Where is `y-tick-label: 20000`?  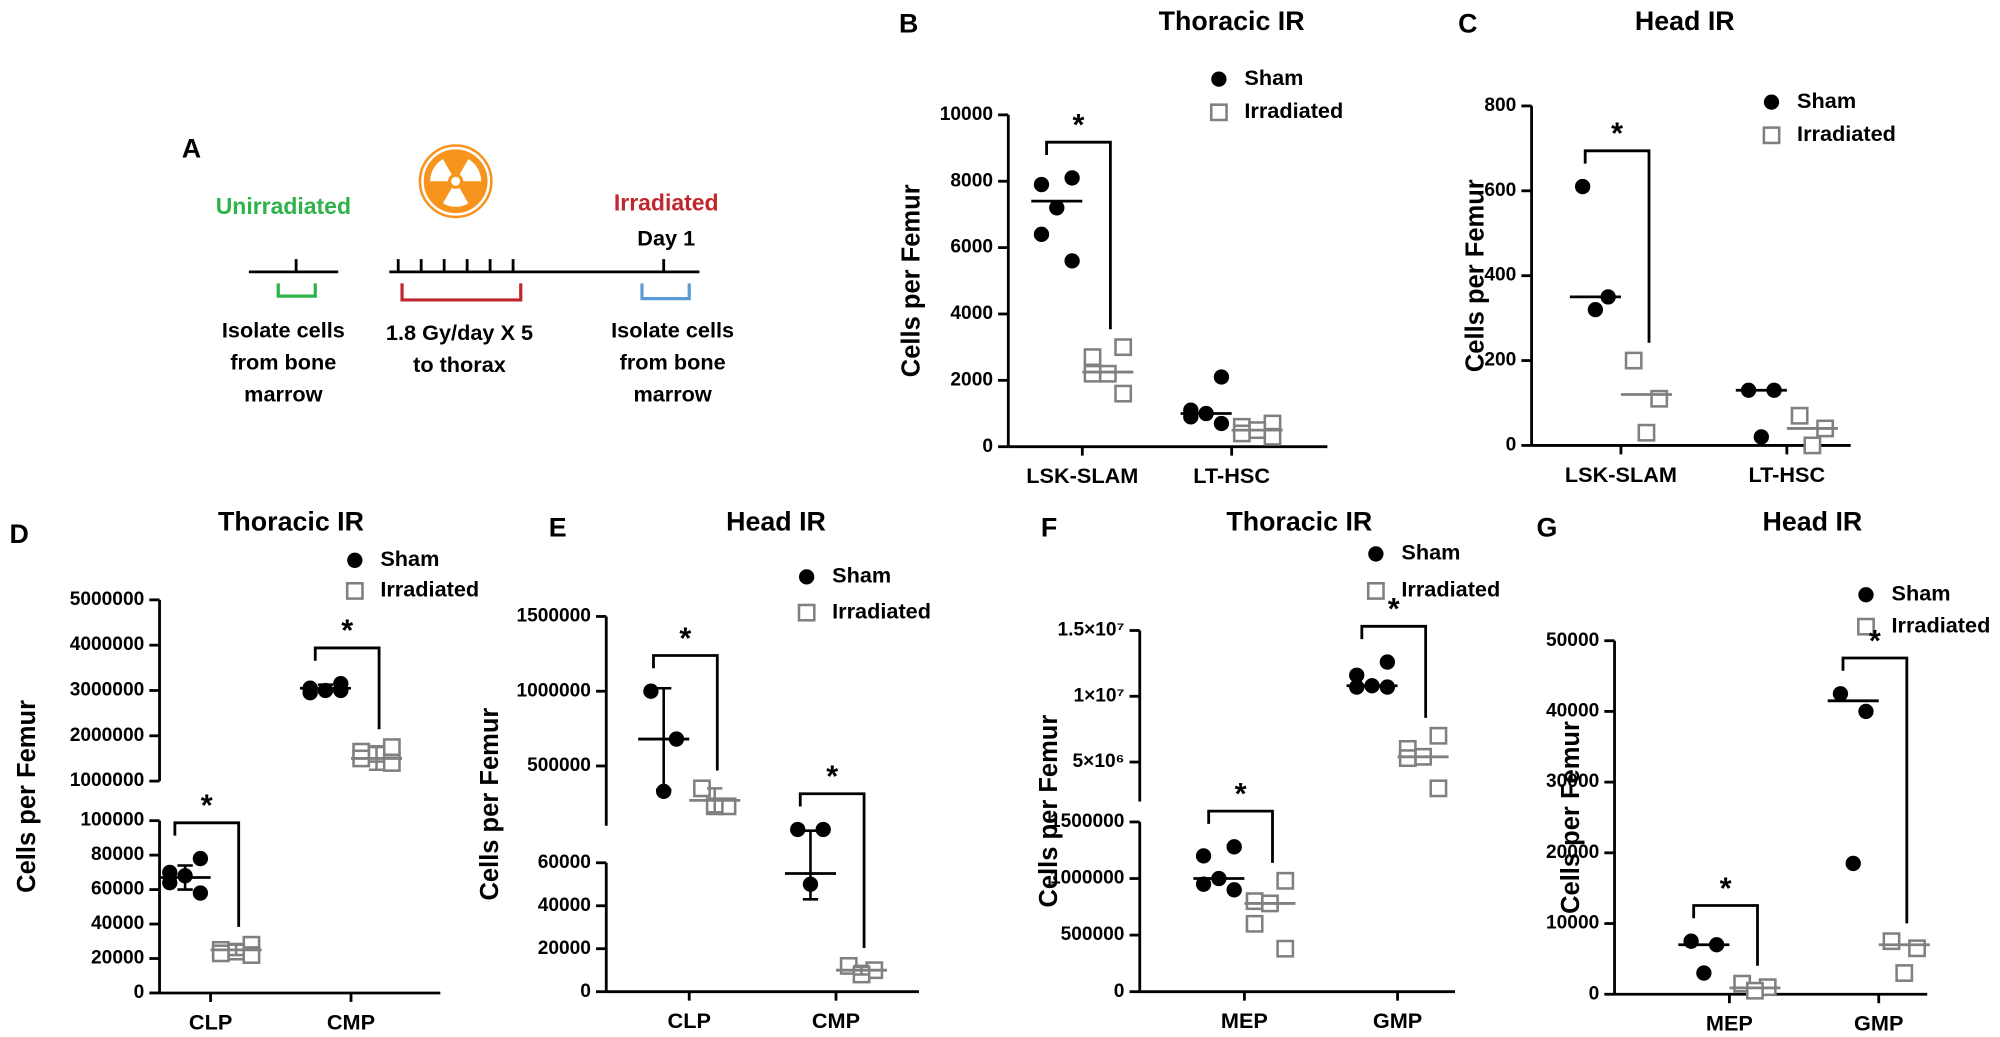 y-tick-label: 20000 is located at coordinates (117, 958).